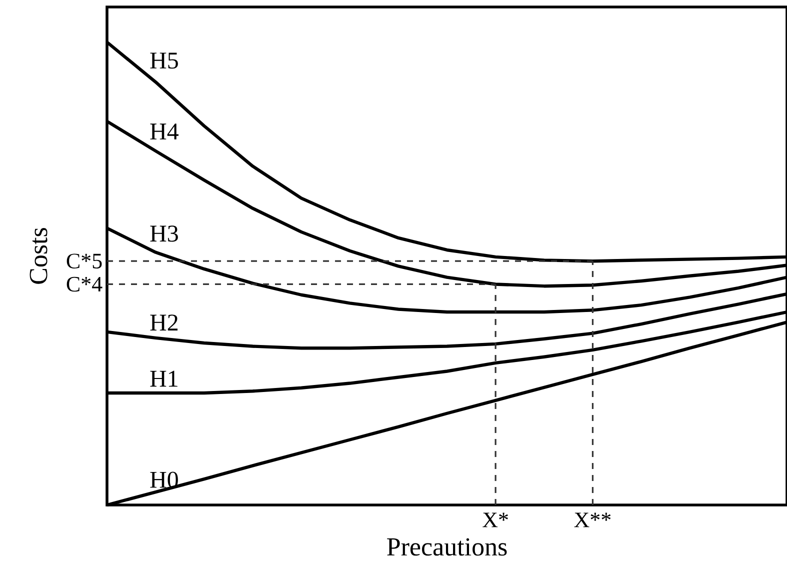 The width and height of the screenshot is (787, 575). I want to click on x-tick-label: X**, so click(592, 520).